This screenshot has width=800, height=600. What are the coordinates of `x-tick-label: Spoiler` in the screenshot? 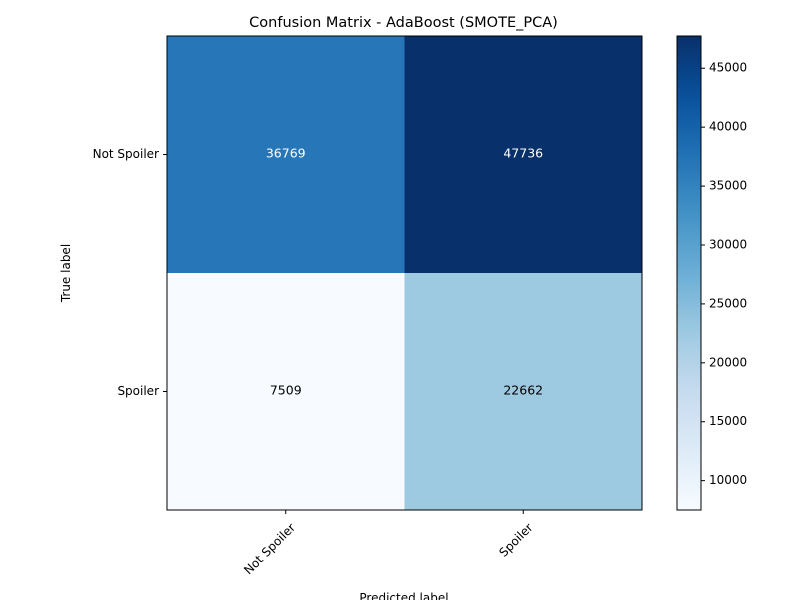 It's located at (515, 539).